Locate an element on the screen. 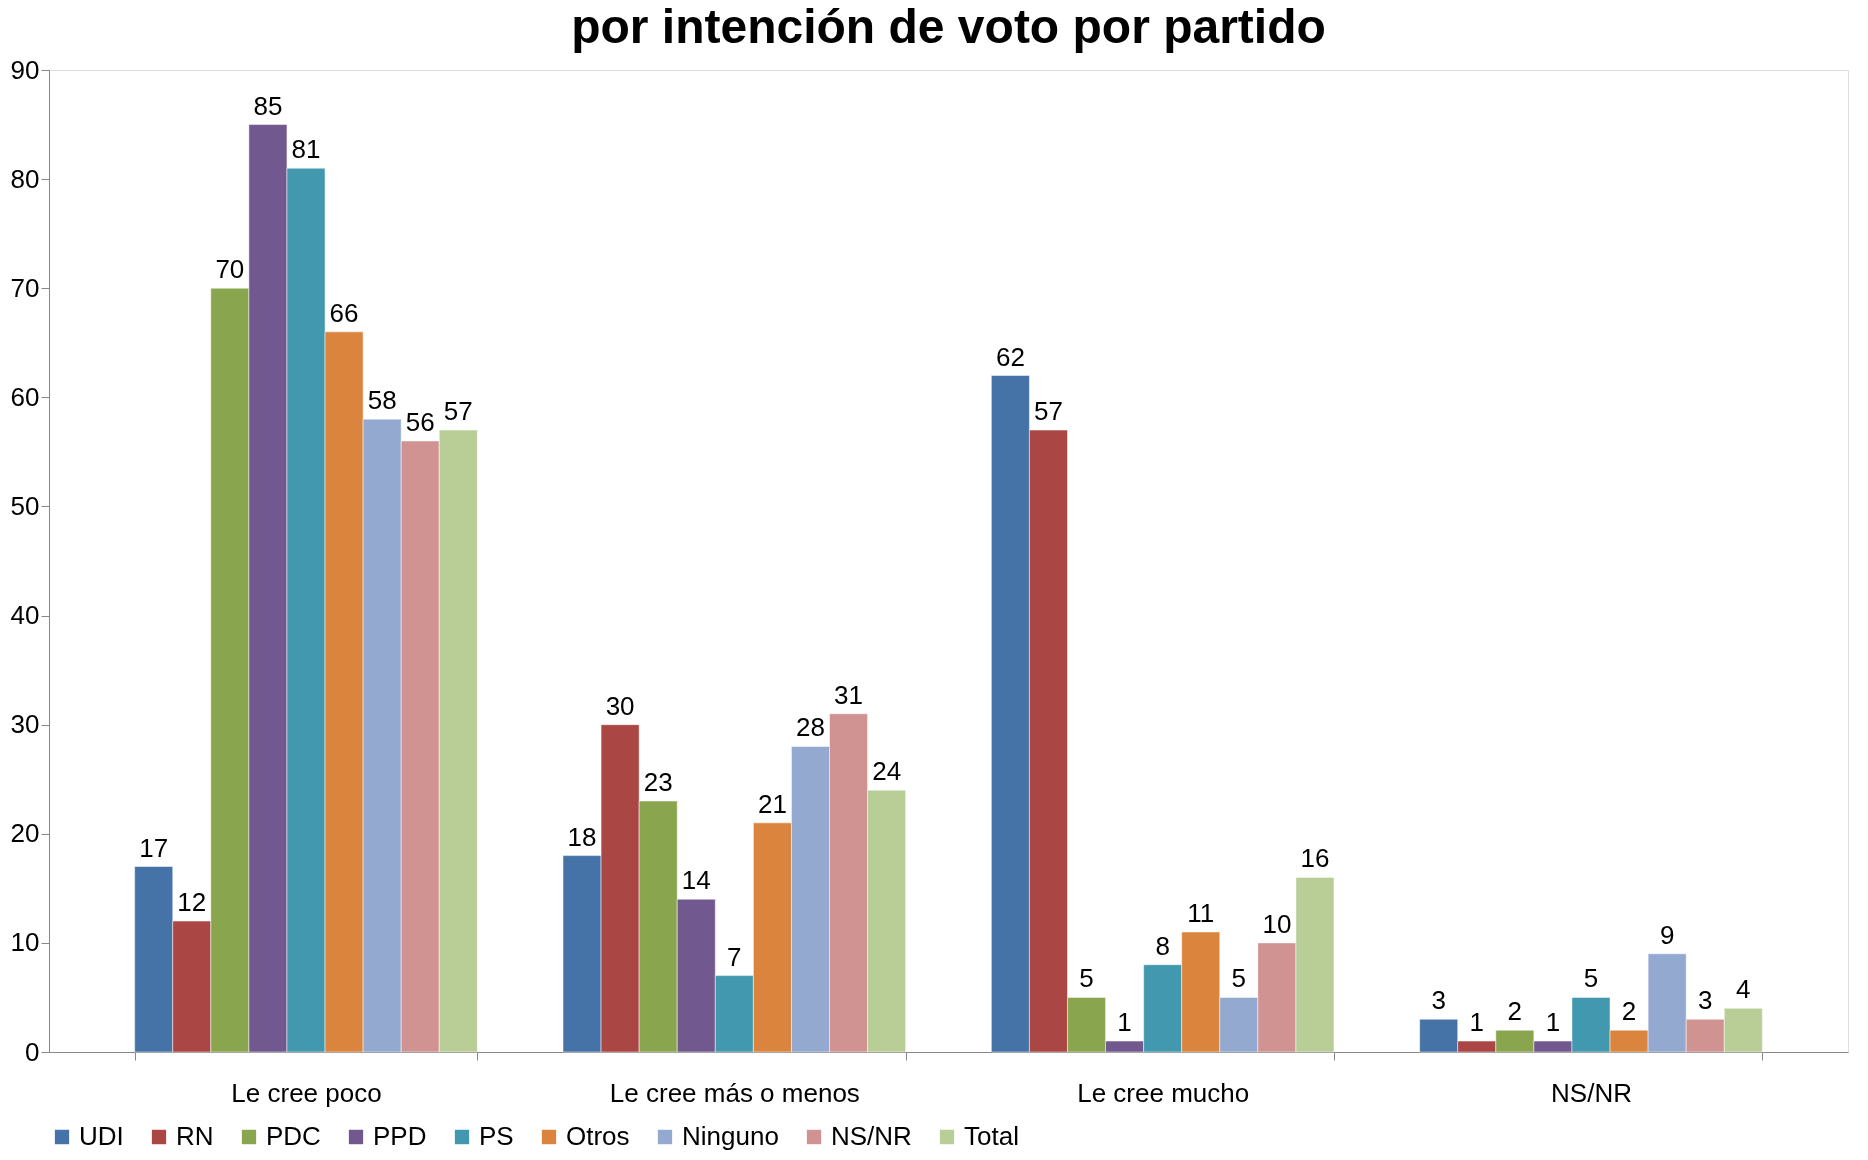  y-tick-label: 10 is located at coordinates (25, 942).